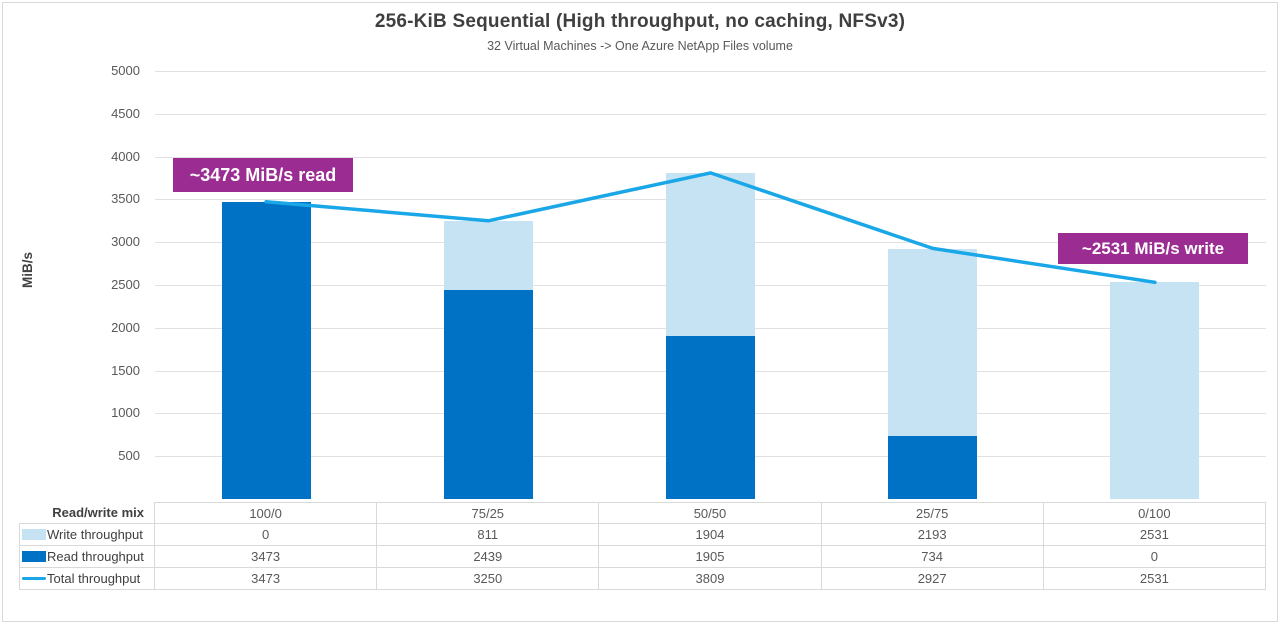  I want to click on table-row-label: Read throughput, so click(87, 557).